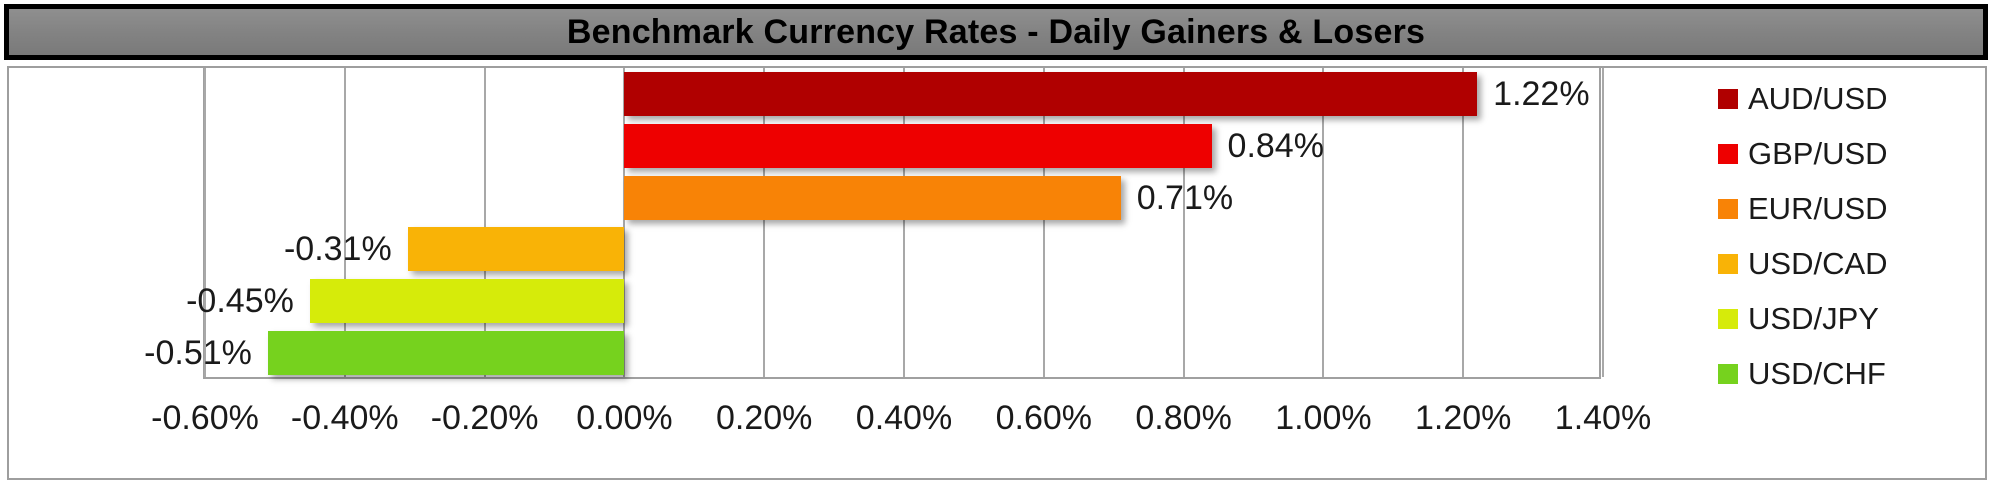  I want to click on legend-label: GBP/USD, so click(1818, 153).